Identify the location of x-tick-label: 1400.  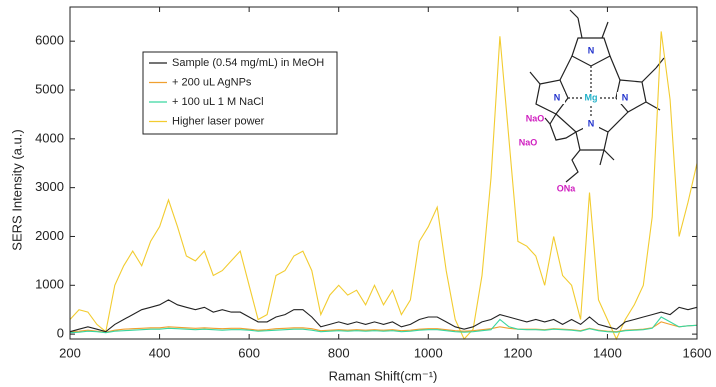
(607, 352).